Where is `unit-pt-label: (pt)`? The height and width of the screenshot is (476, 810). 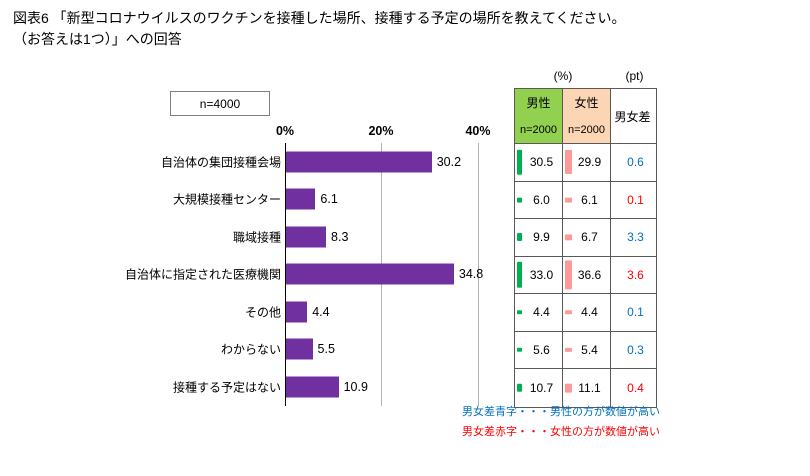 unit-pt-label: (pt) is located at coordinates (634, 76).